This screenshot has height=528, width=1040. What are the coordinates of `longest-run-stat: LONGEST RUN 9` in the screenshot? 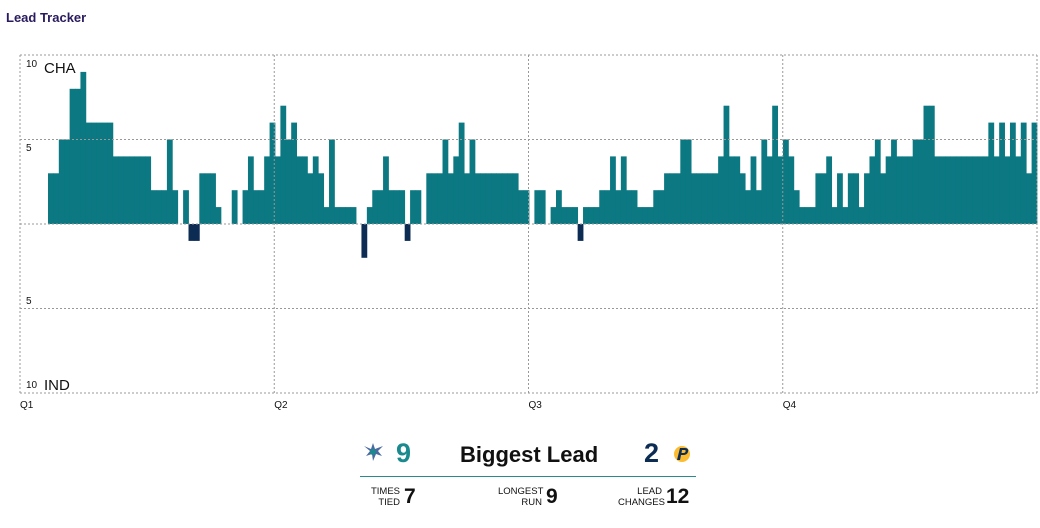 It's located at (528, 497).